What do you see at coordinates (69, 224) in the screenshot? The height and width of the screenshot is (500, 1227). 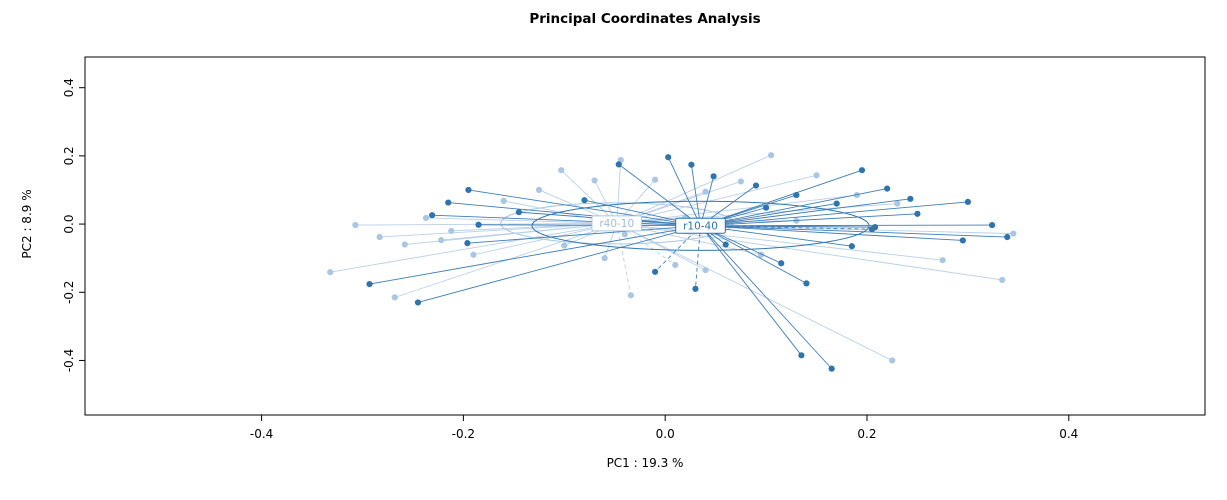 I see `y-tick-label: 0.0` at bounding box center [69, 224].